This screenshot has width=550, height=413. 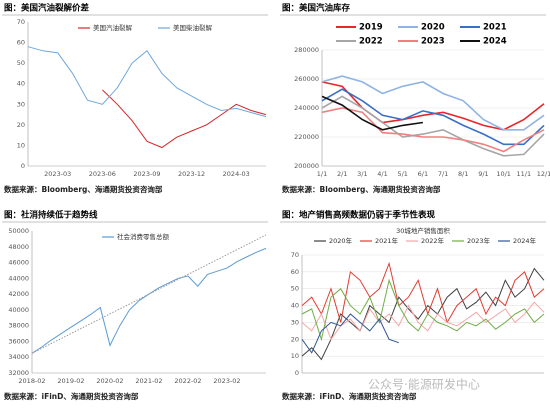 I want to click on legend-label: 2019, so click(x=371, y=28).